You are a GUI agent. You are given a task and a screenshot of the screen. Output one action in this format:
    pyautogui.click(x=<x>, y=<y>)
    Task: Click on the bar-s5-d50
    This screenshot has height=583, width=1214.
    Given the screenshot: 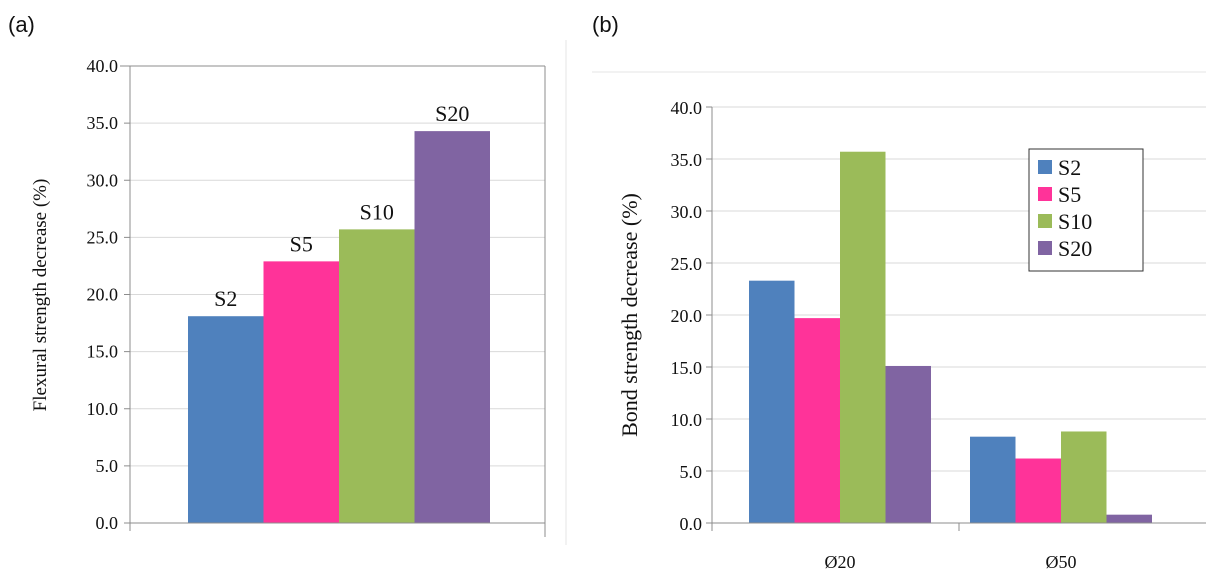 What is the action you would take?
    pyautogui.click(x=1038, y=490)
    